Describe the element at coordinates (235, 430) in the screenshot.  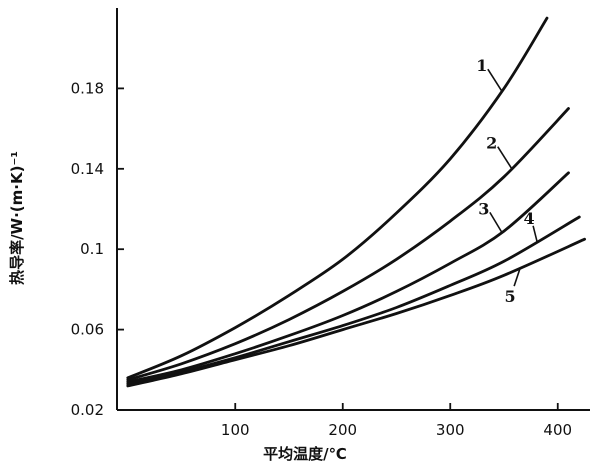
I see `x-tick-label: 100` at that location.